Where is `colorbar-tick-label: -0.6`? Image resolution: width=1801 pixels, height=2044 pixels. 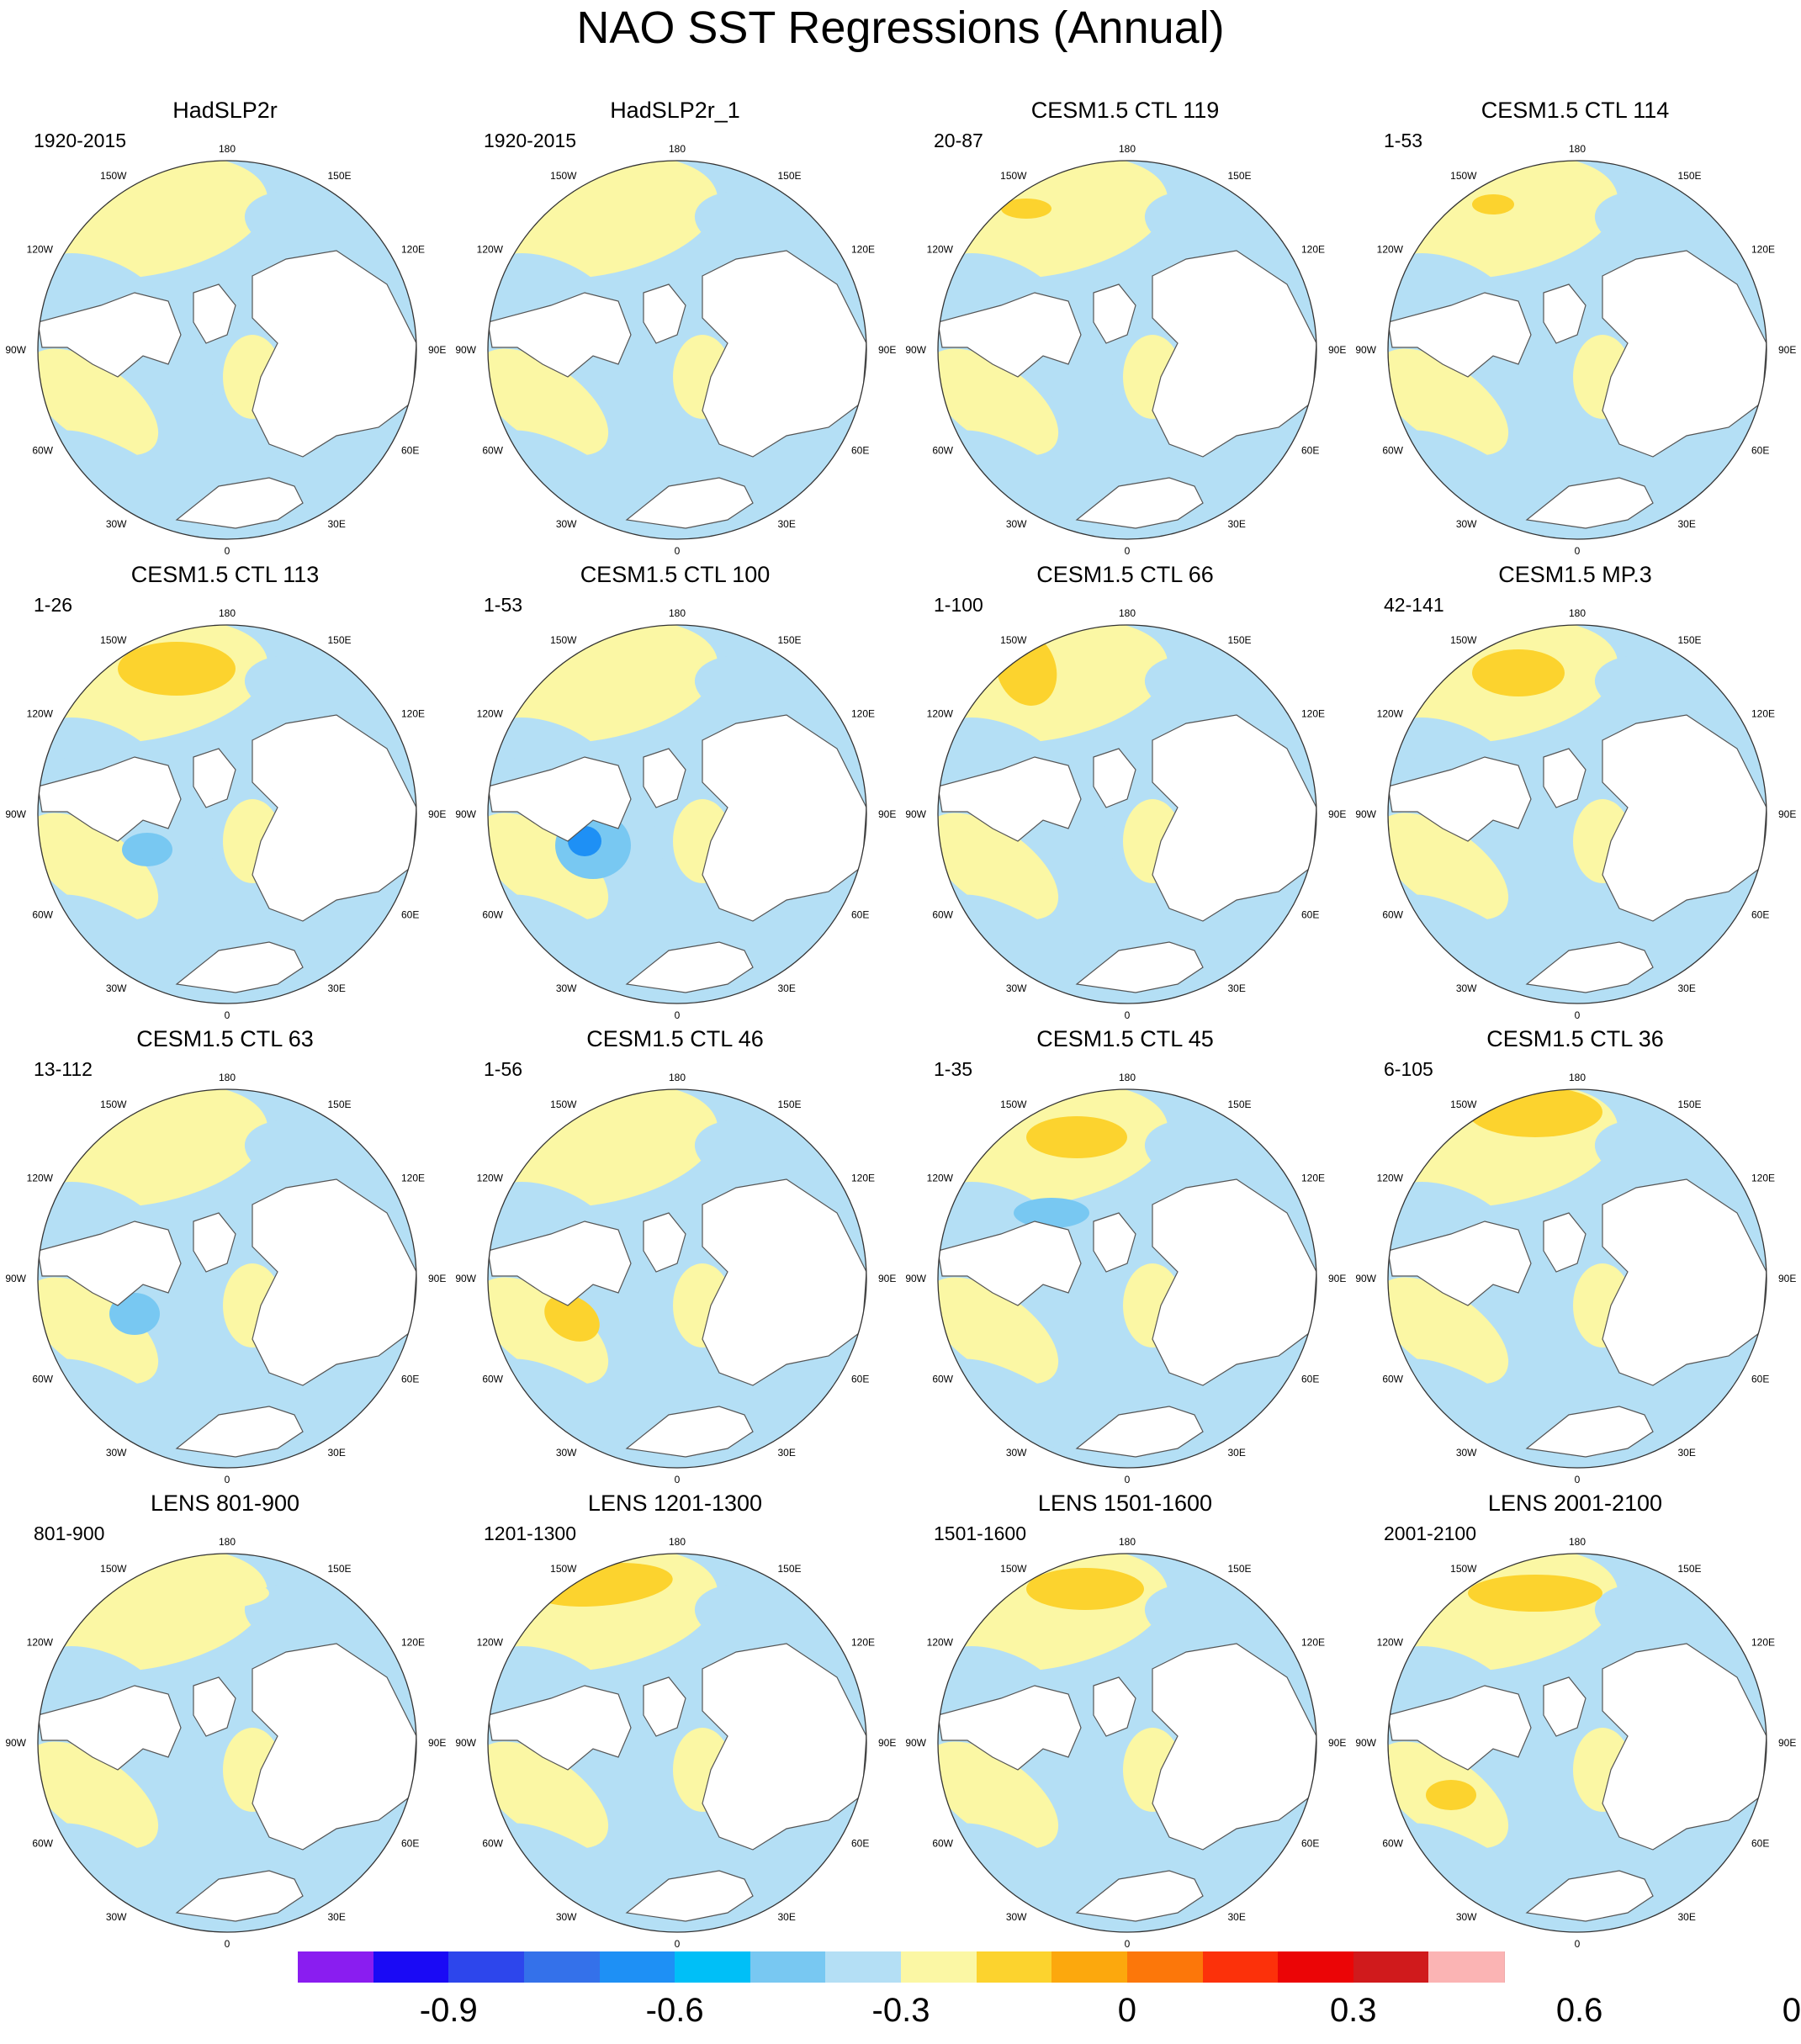 colorbar-tick-label: -0.6 is located at coordinates (674, 2010).